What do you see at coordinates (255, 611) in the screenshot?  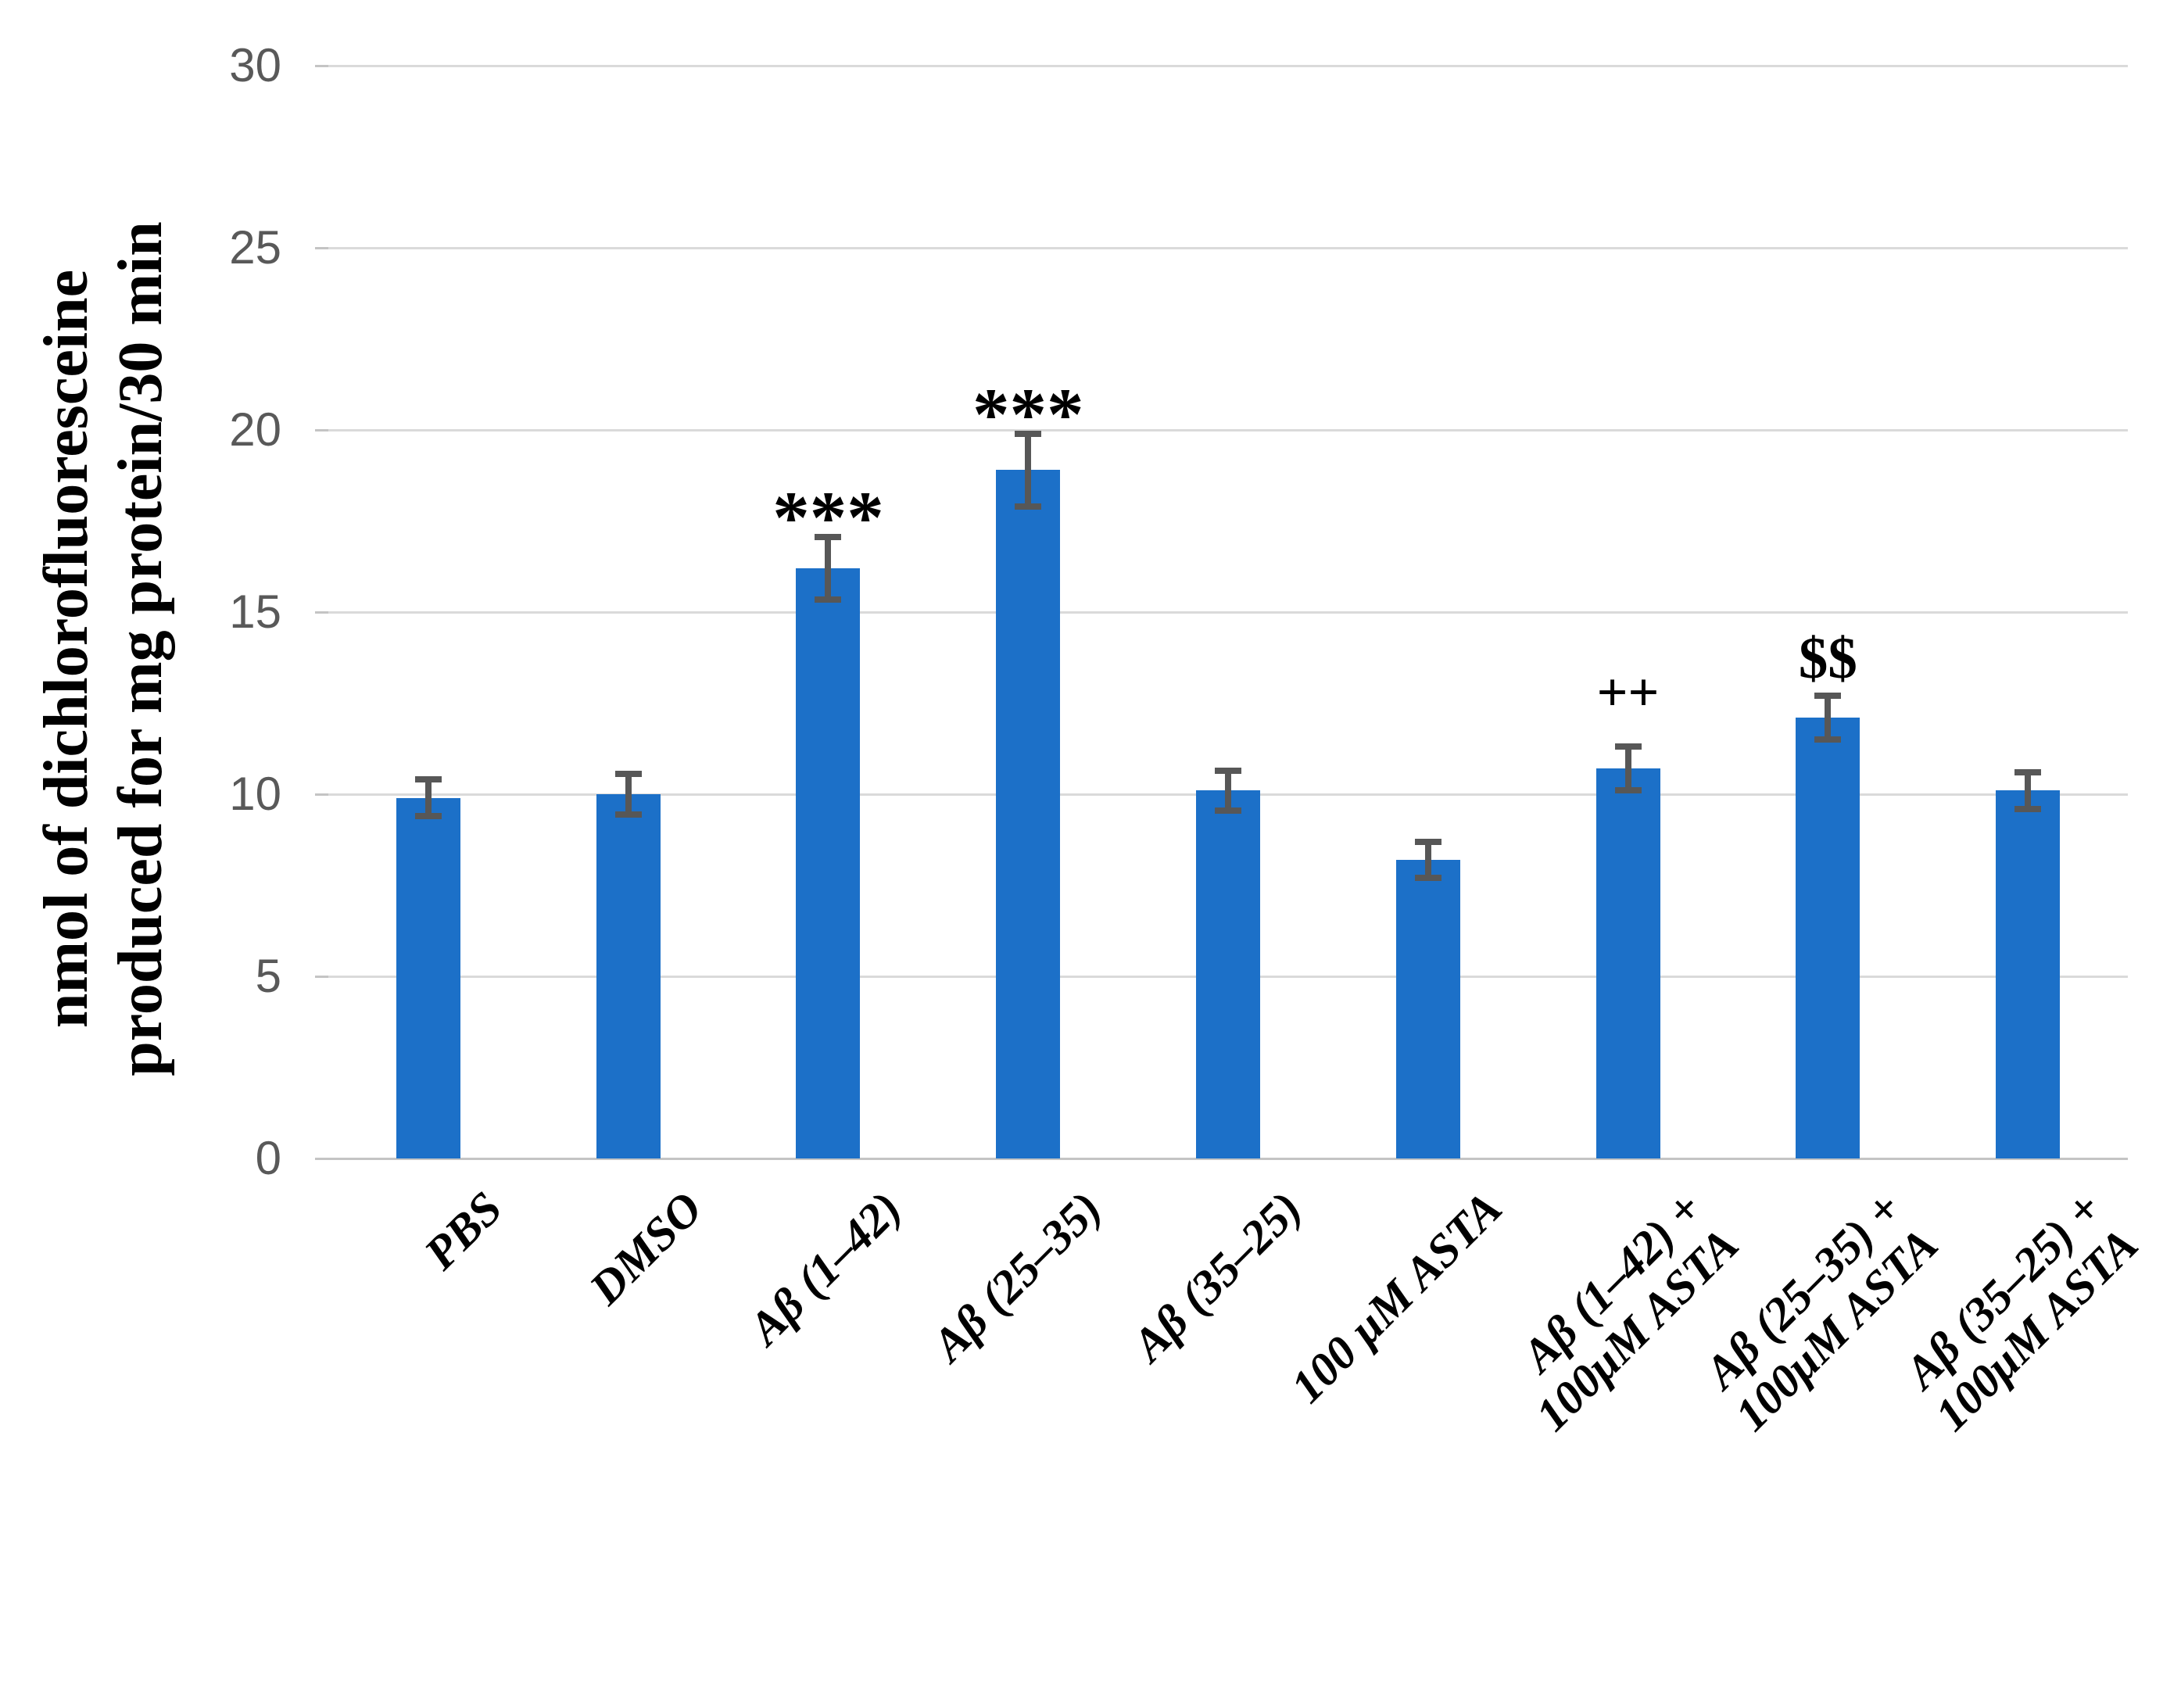 I see `y-tick-label: 15` at bounding box center [255, 611].